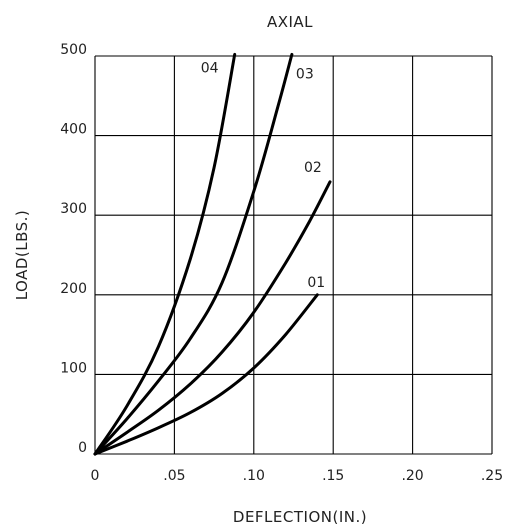 Image resolution: width=516 pixels, height=532 pixels. Describe the element at coordinates (210, 68) in the screenshot. I see `series-label-04: 04` at that location.